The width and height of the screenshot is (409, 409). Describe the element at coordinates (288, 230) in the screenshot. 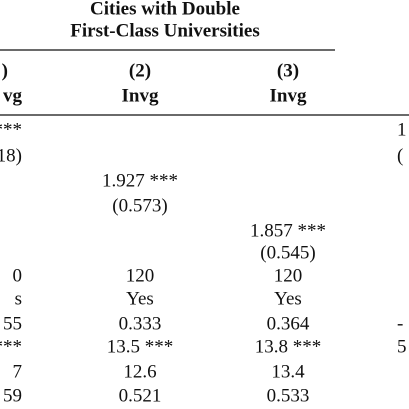

I see `table-cell: 1.857 ***` at that location.